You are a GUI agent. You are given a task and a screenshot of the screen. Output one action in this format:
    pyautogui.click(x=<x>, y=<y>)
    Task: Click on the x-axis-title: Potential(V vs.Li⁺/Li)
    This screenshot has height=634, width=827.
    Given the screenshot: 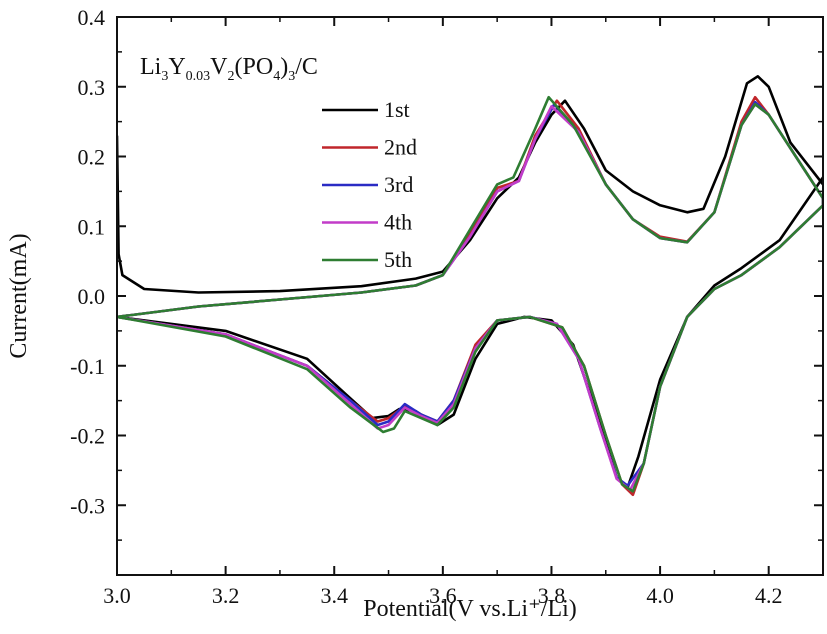 What is the action you would take?
    pyautogui.click(x=470, y=609)
    